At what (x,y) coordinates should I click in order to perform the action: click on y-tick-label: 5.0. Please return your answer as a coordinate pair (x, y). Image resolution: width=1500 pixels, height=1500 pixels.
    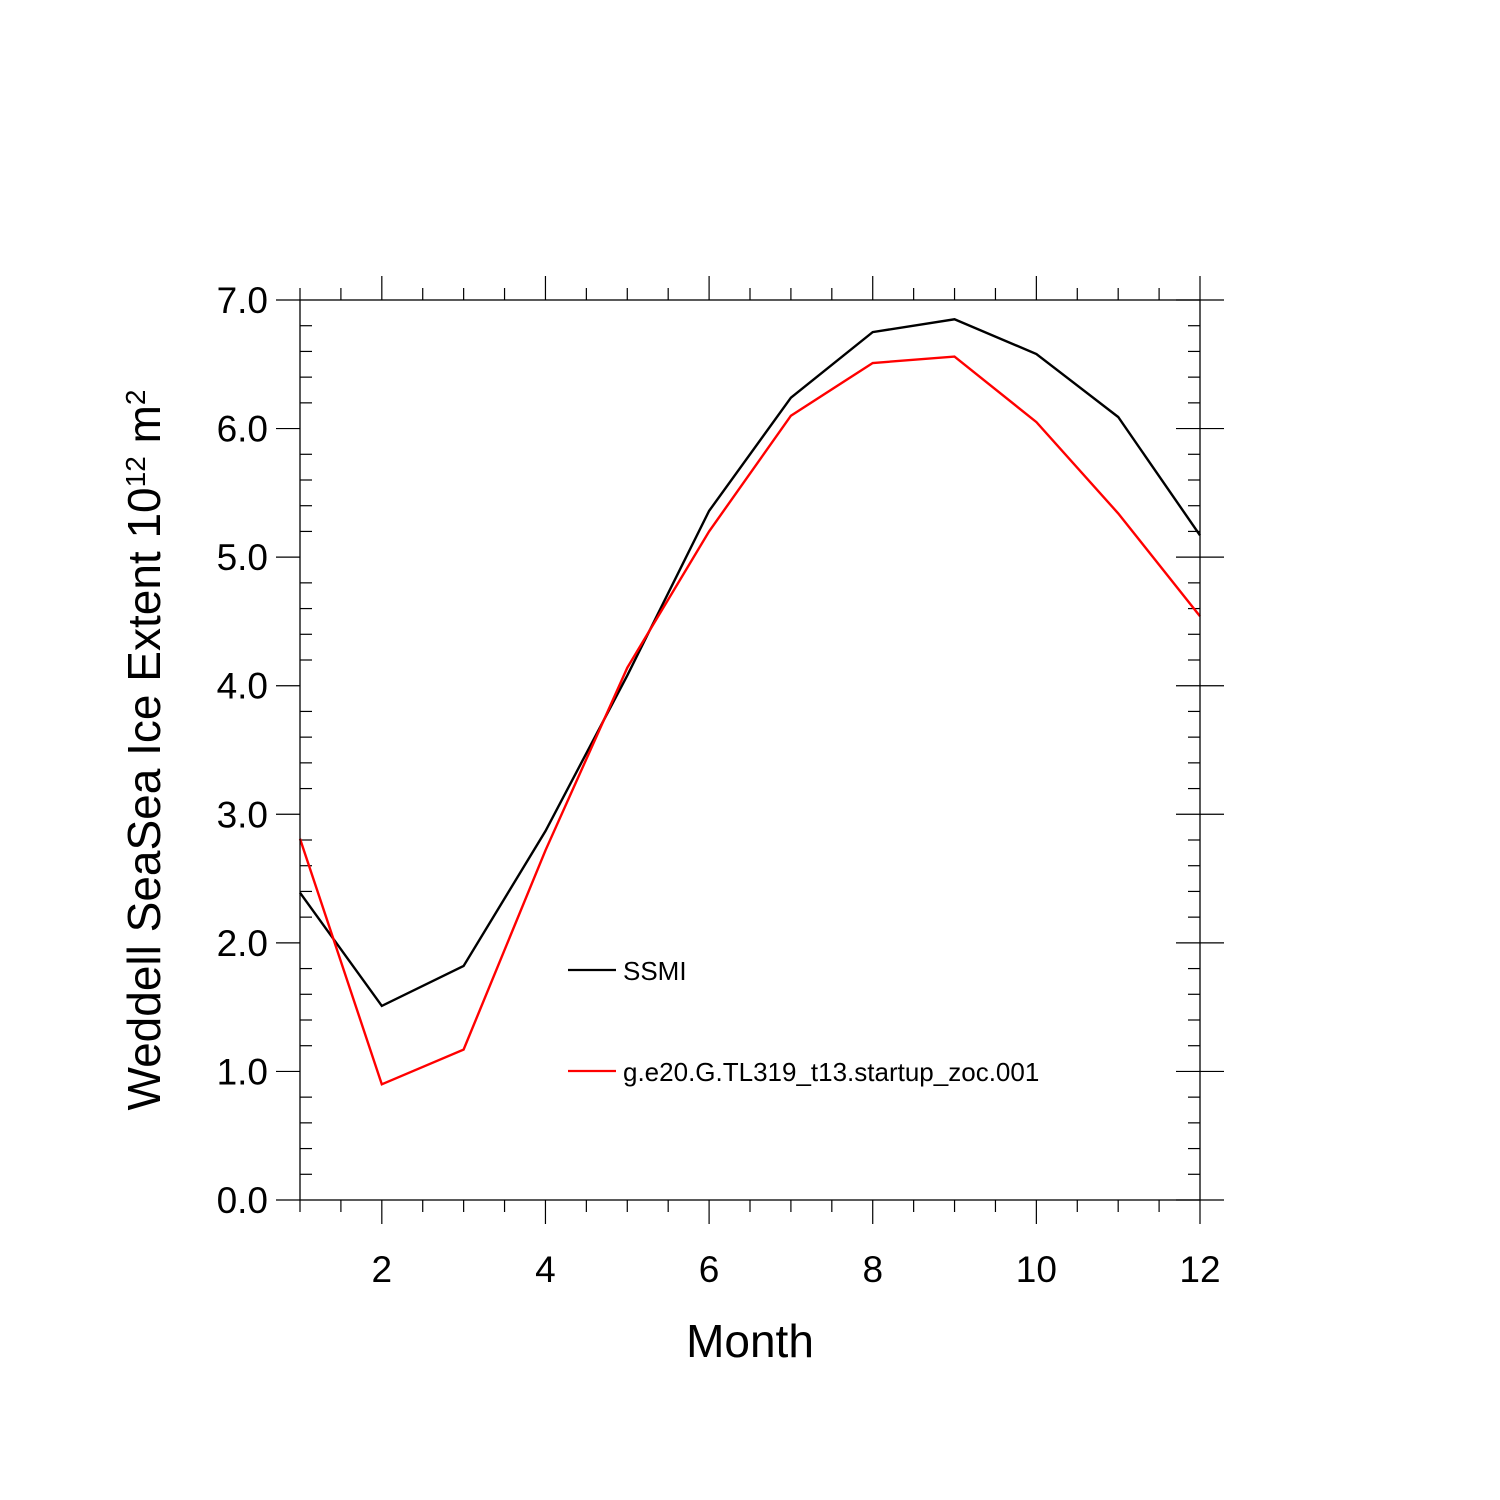
    Looking at the image, I should click on (242, 557).